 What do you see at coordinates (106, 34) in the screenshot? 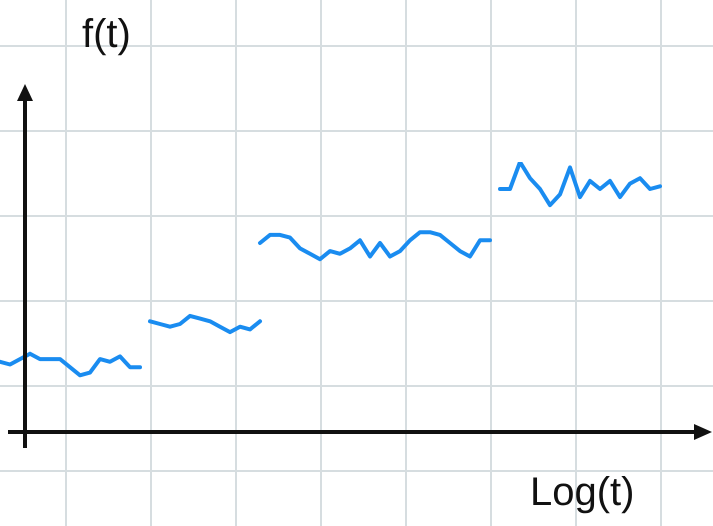
I see `y-axis-title: f(t)` at bounding box center [106, 34].